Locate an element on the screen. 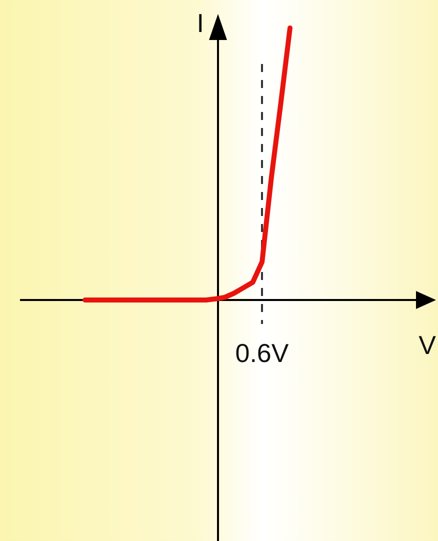 The image size is (438, 541). y-axis-title: I is located at coordinates (200, 23).